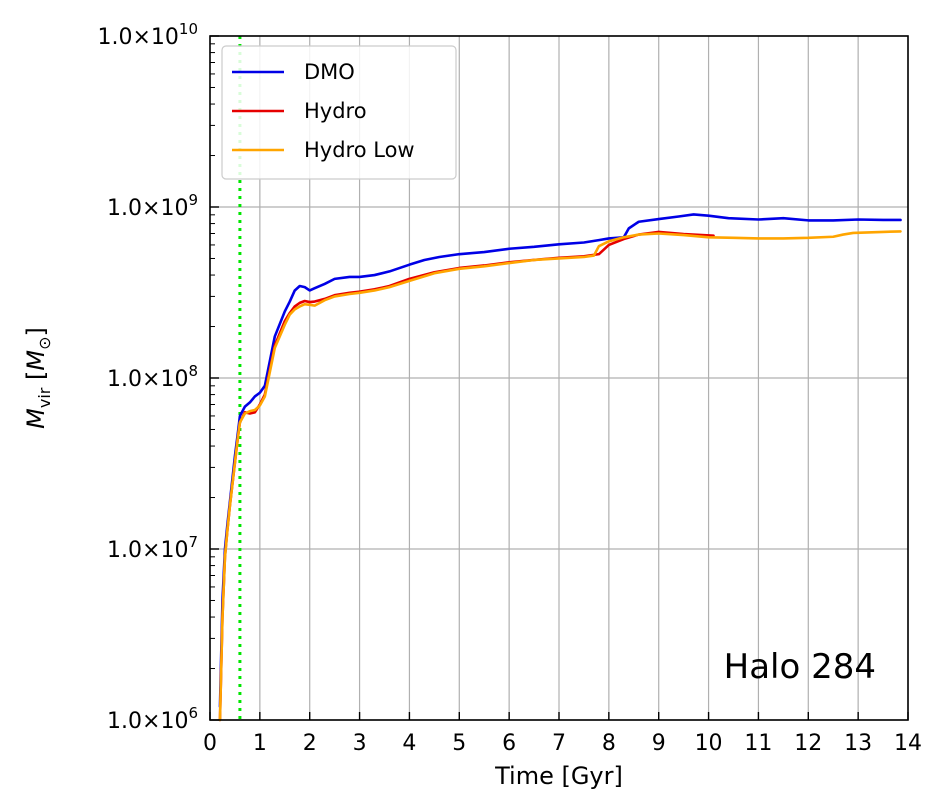 Image resolution: width=947 pixels, height=811 pixels. I want to click on x-tick-label: 13, so click(858, 743).